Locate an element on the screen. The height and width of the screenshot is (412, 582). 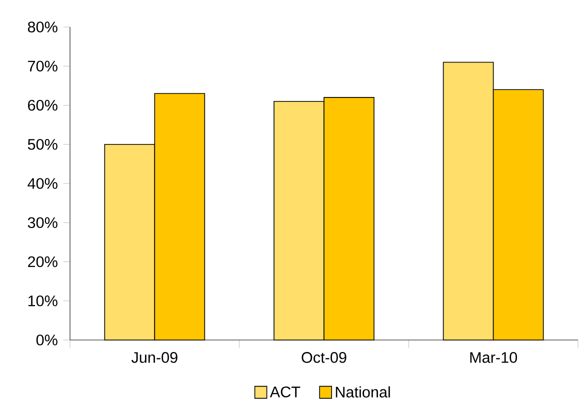
y-tick-label: 10% is located at coordinates (43, 300).